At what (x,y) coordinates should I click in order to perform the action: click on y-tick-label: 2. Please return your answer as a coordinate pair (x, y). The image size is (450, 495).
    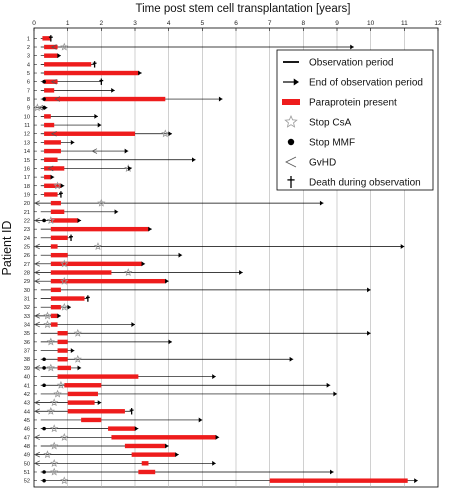
    Looking at the image, I should click on (28, 48).